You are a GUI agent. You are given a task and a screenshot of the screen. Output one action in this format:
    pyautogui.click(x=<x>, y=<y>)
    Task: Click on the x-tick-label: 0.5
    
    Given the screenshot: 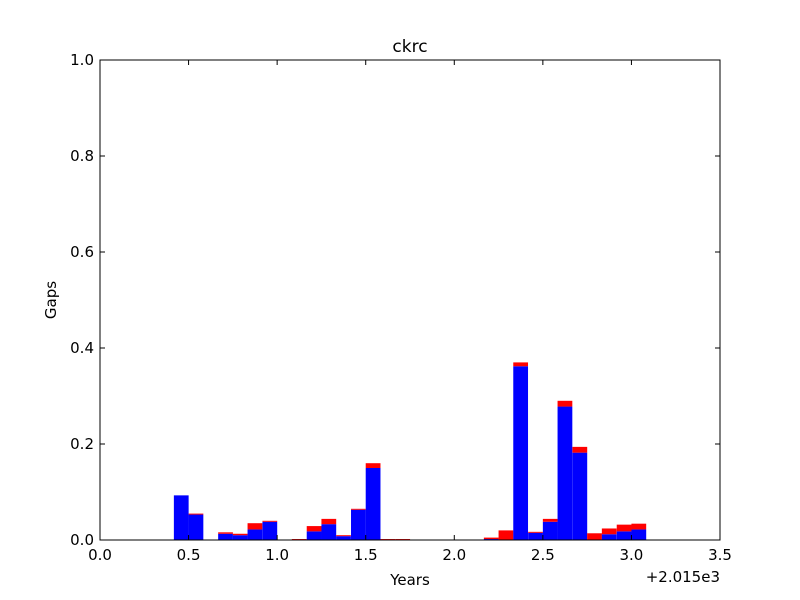 What is the action you would take?
    pyautogui.click(x=189, y=555)
    